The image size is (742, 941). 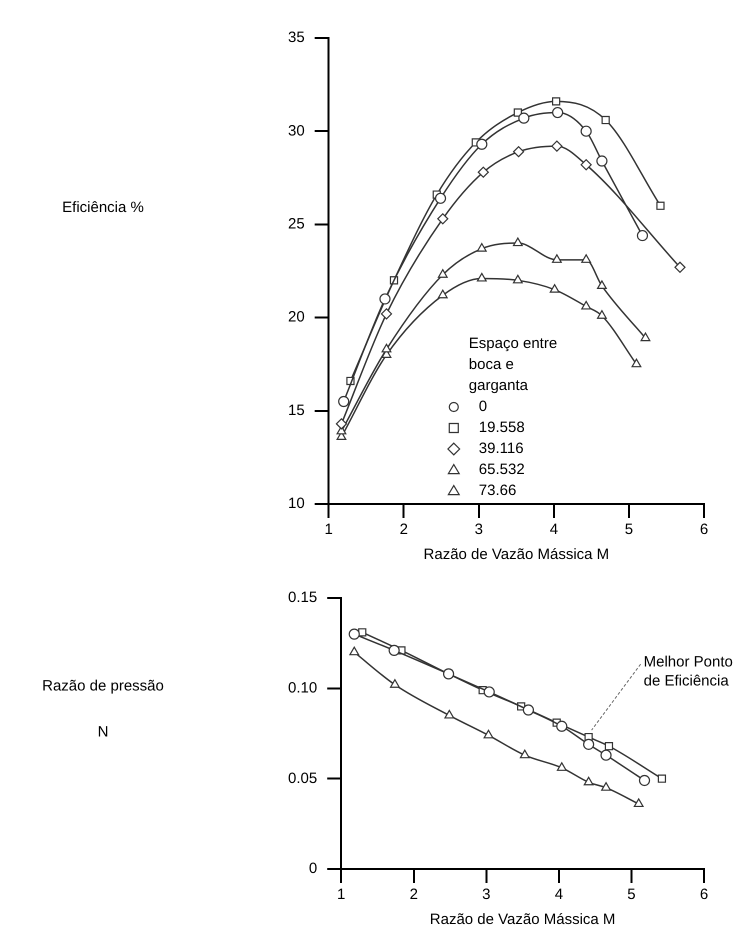 I want to click on y-tick-label: 0.10, so click(x=303, y=687).